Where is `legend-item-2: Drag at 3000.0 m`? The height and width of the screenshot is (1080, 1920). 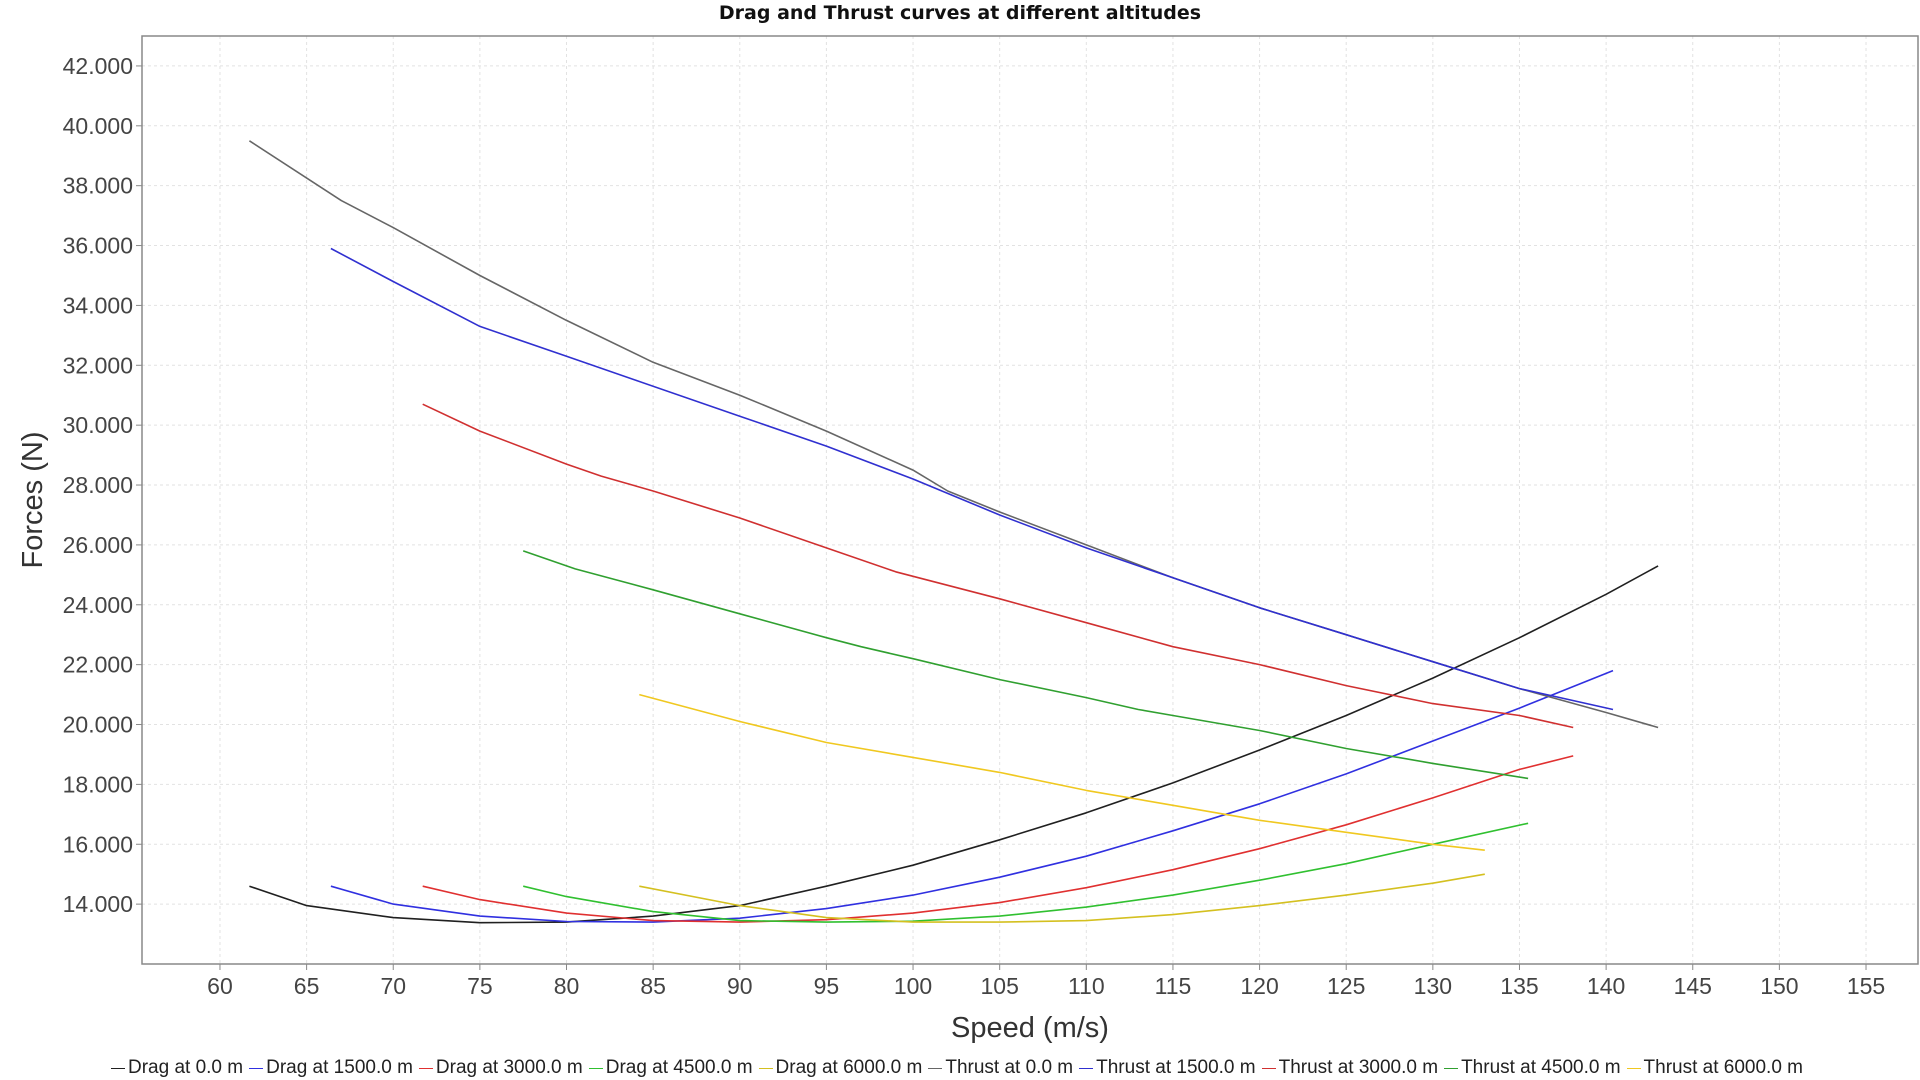
legend-item-2: Drag at 3000.0 m is located at coordinates (500, 1068).